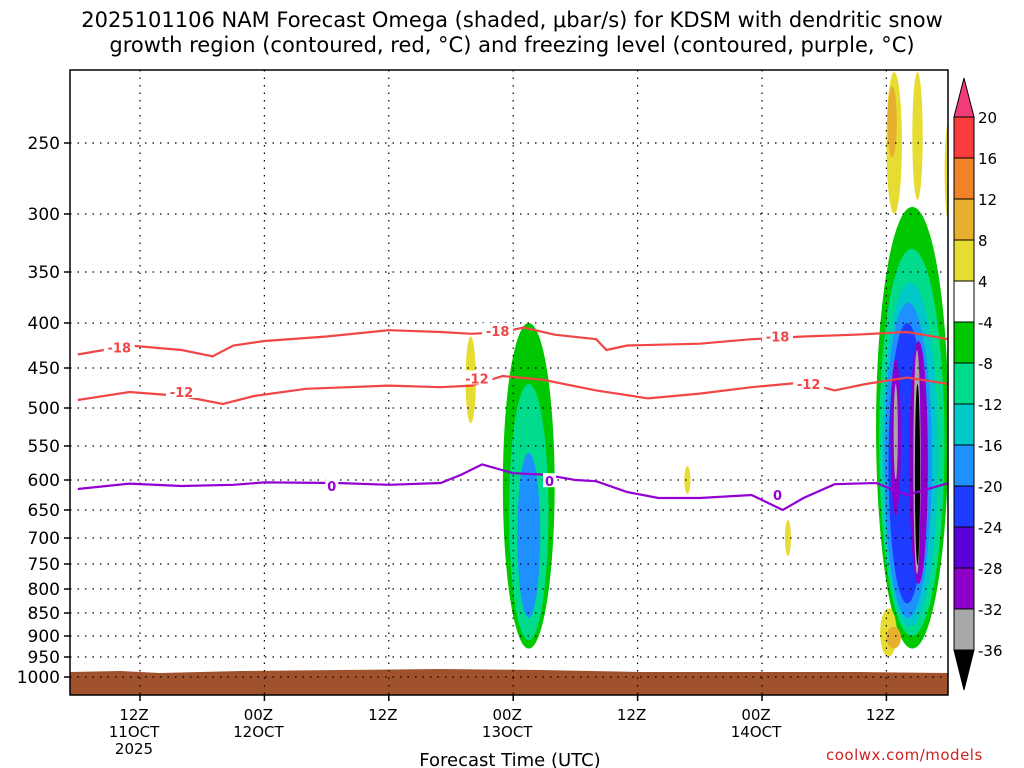 The image size is (1024, 768). I want to click on y-tick-label-900: 900, so click(44, 637).